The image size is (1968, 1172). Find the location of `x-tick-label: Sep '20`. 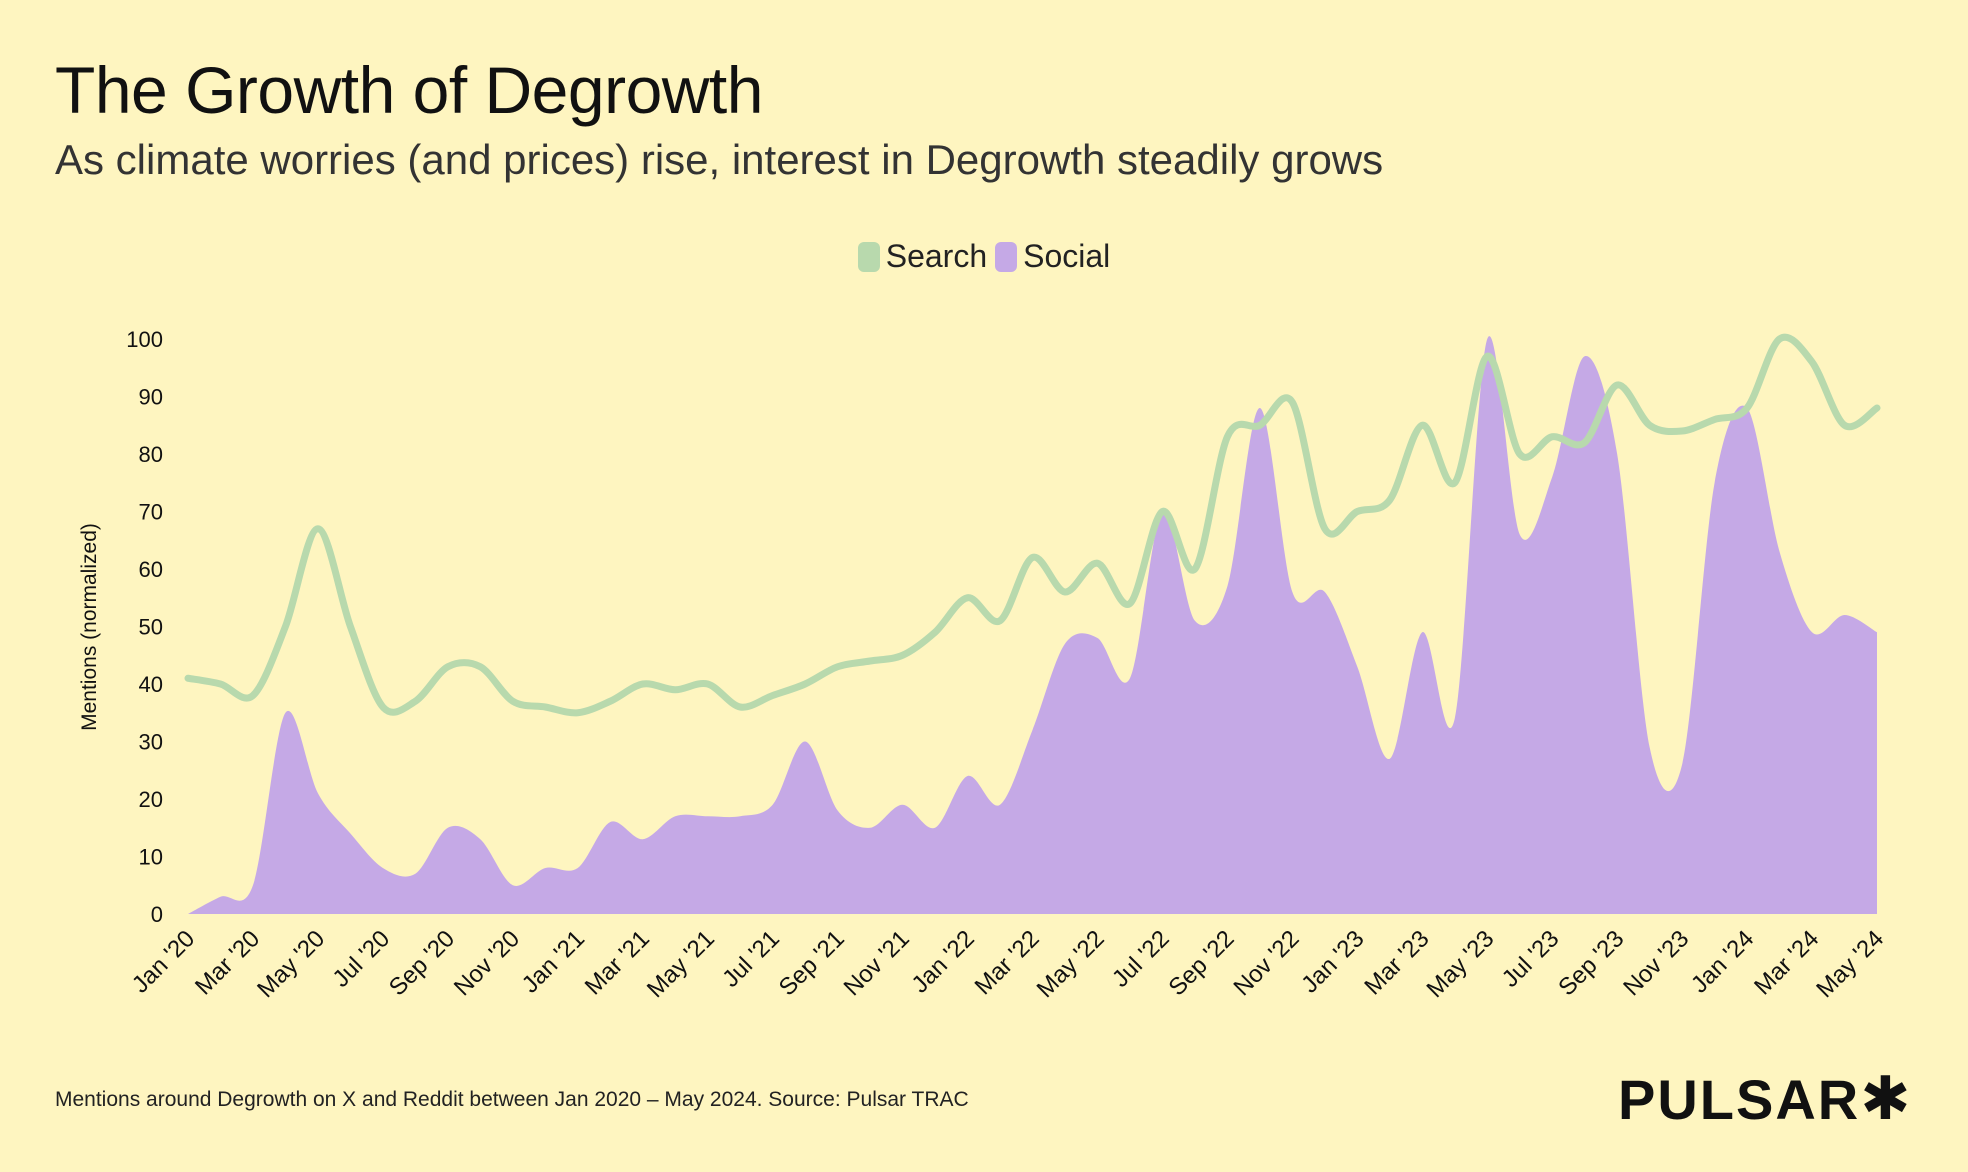

x-tick-label: Sep '20 is located at coordinates (422, 963).